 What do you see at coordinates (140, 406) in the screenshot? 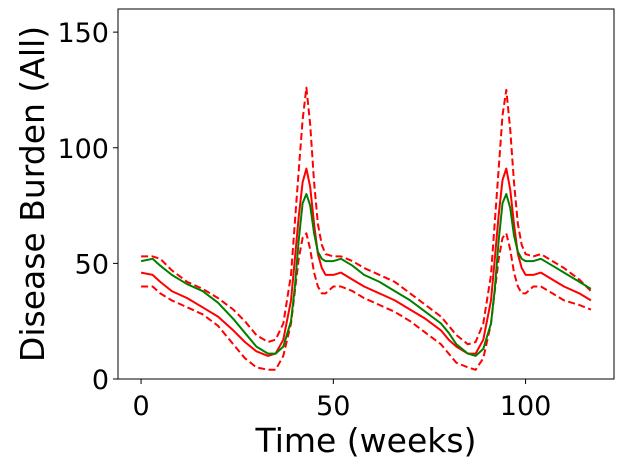
I see `x-tick-label: 0` at bounding box center [140, 406].